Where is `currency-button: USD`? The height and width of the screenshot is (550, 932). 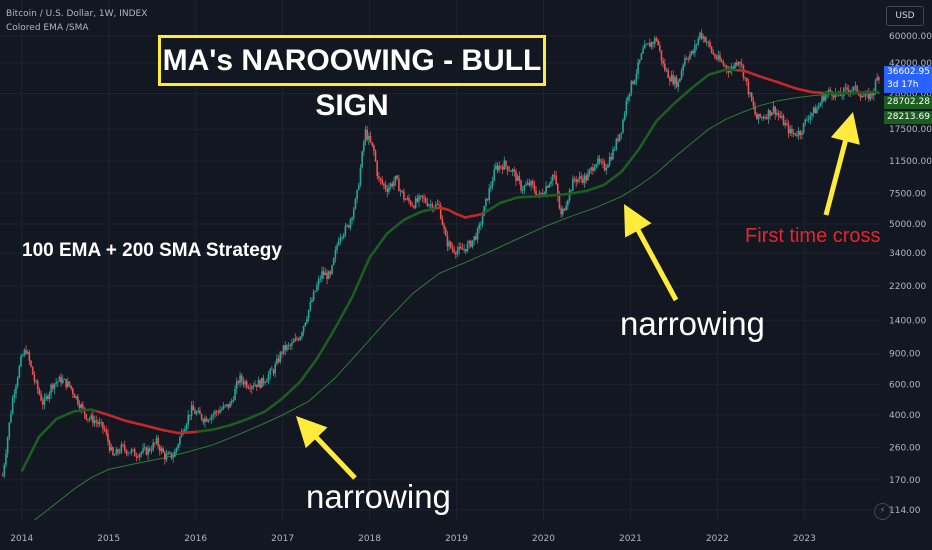 currency-button: USD is located at coordinates (905, 16).